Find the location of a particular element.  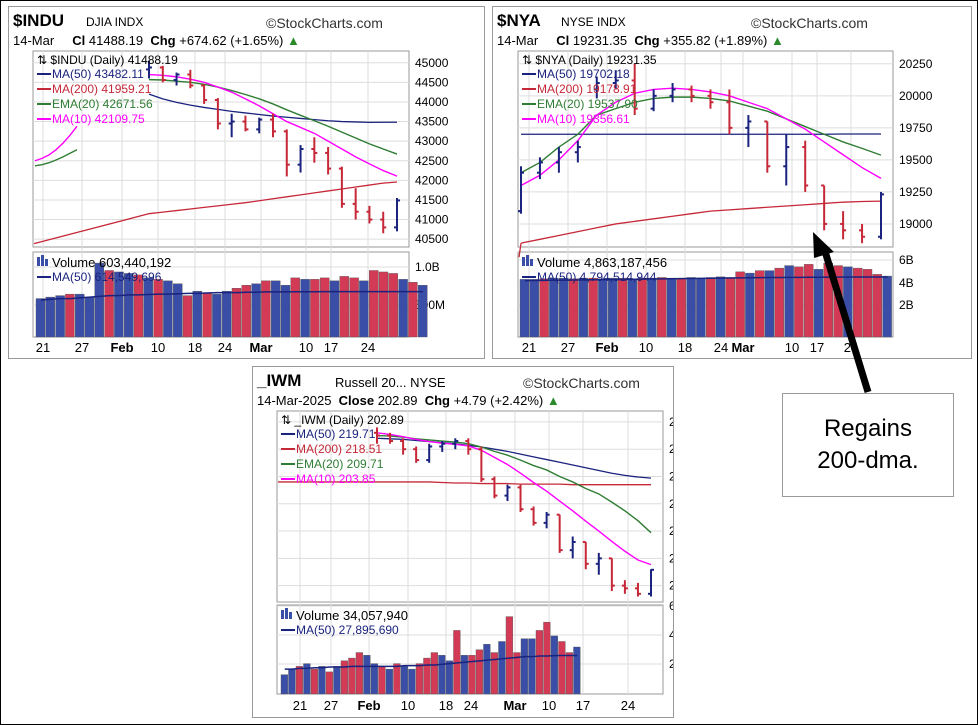

change-value: +674.62 (+1.65%) is located at coordinates (231, 40).